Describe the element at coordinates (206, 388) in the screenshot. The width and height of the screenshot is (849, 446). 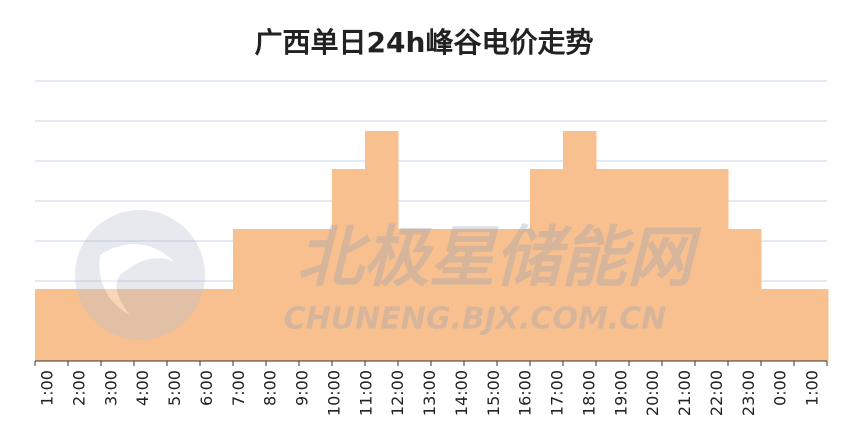
I see `x-tick-label: 6:00` at that location.